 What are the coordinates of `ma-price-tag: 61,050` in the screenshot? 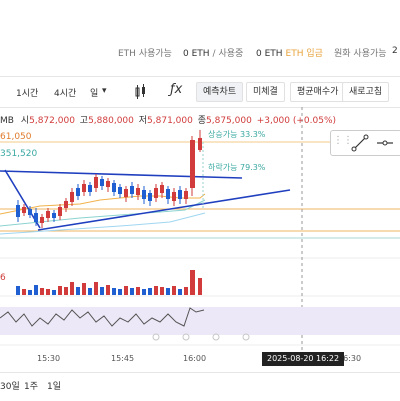 It's located at (16, 137).